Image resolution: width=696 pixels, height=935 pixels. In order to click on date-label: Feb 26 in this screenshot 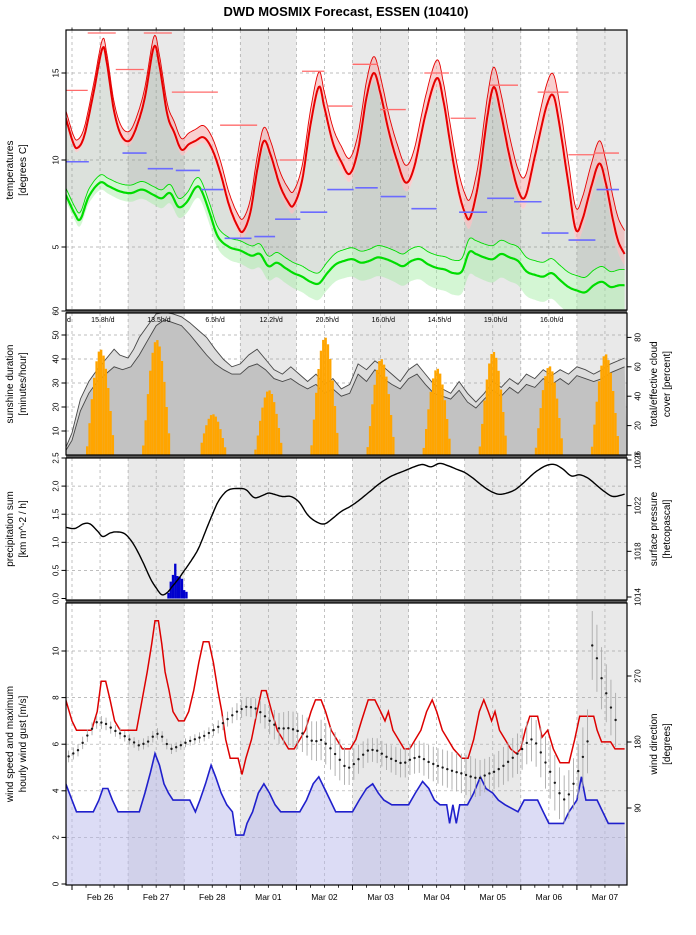, I will do `click(100, 897)`.